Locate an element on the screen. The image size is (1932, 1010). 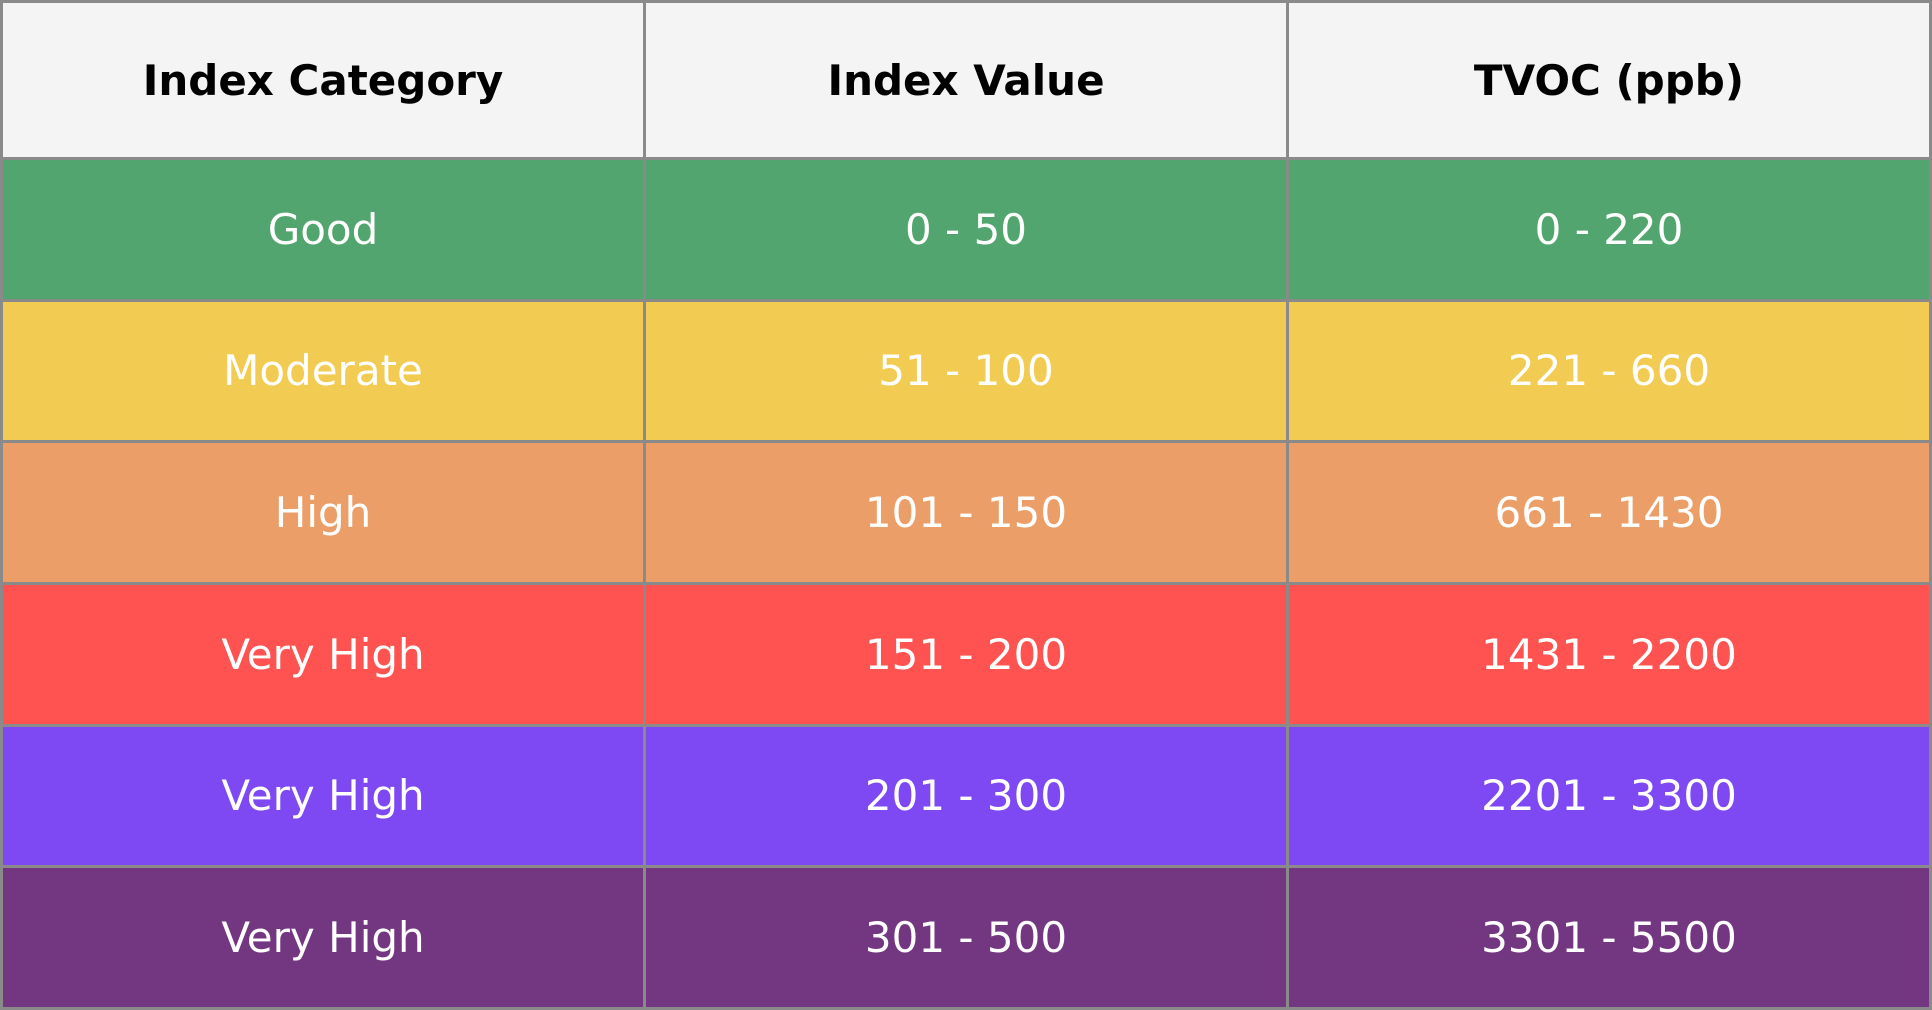
table-cell: 2201 - 3300 is located at coordinates (1609, 796).